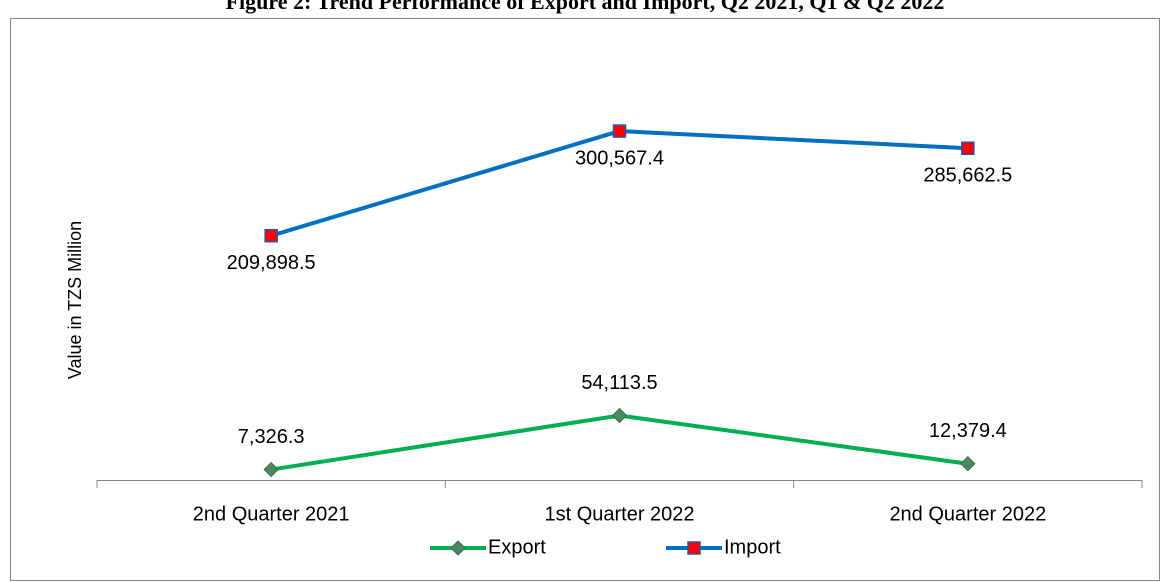 The width and height of the screenshot is (1171, 582). Describe the element at coordinates (619, 514) in the screenshot. I see `x-tick-label: 1st Quarter 2022` at that location.